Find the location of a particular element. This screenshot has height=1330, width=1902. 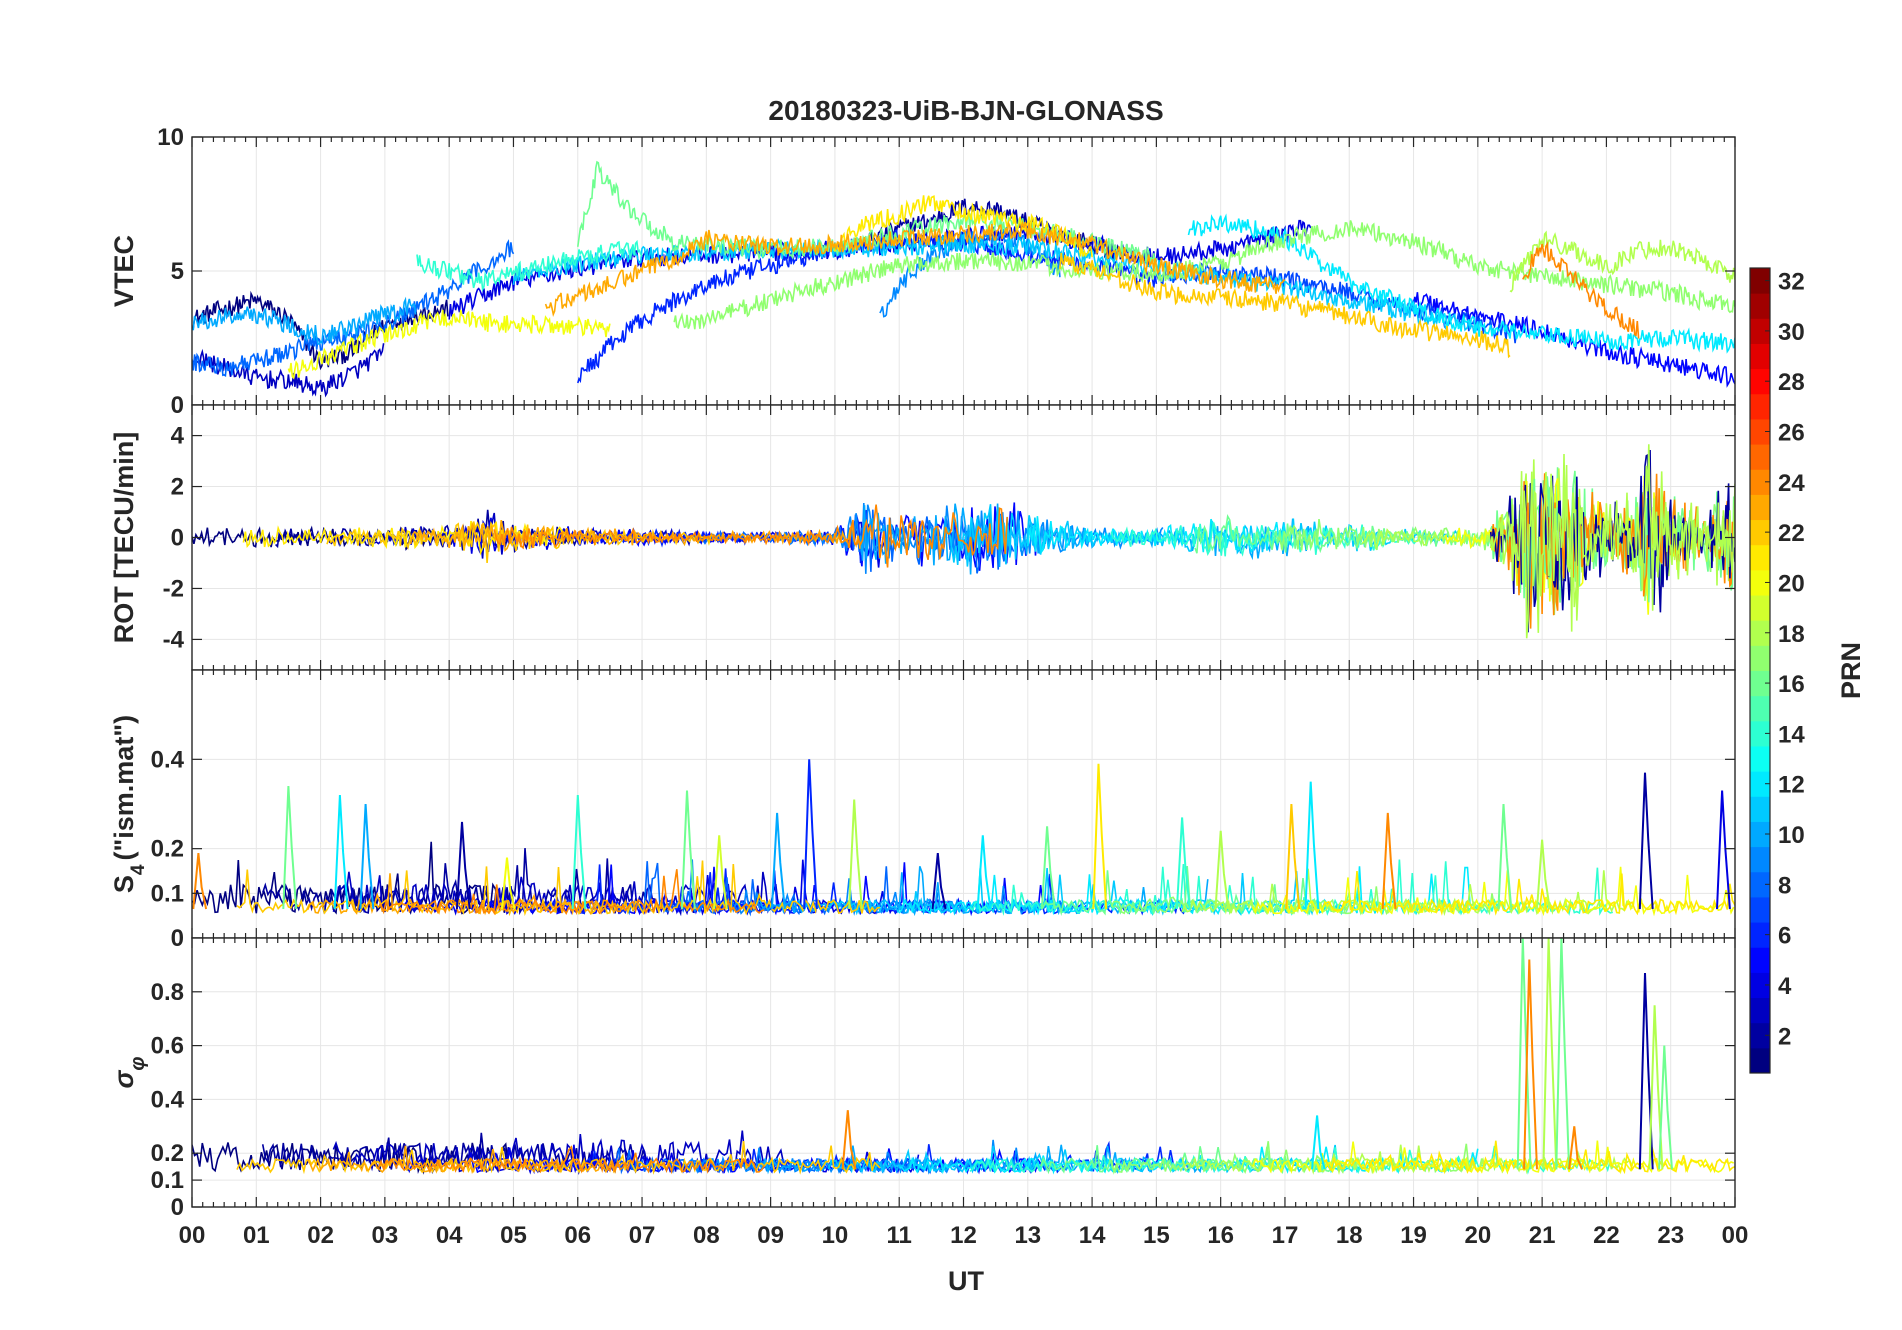

colorbar-frame is located at coordinates (1760, 670).